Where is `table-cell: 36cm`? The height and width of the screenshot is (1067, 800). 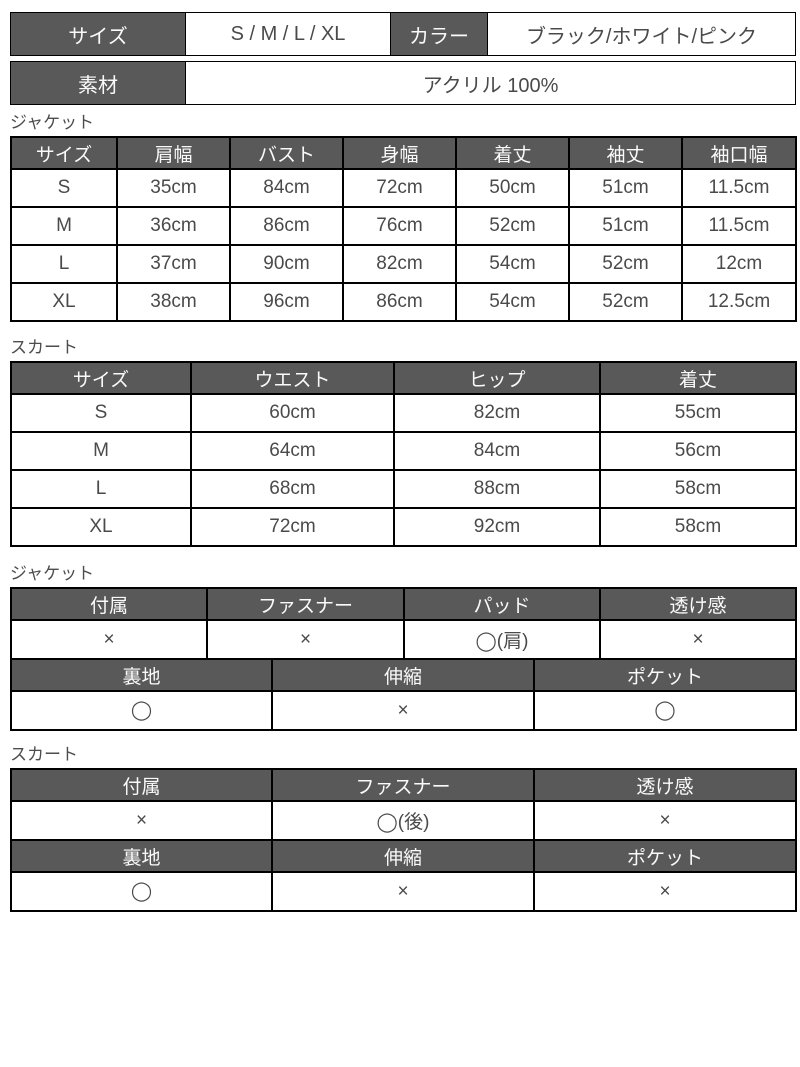
table-cell: 36cm is located at coordinates (173, 226).